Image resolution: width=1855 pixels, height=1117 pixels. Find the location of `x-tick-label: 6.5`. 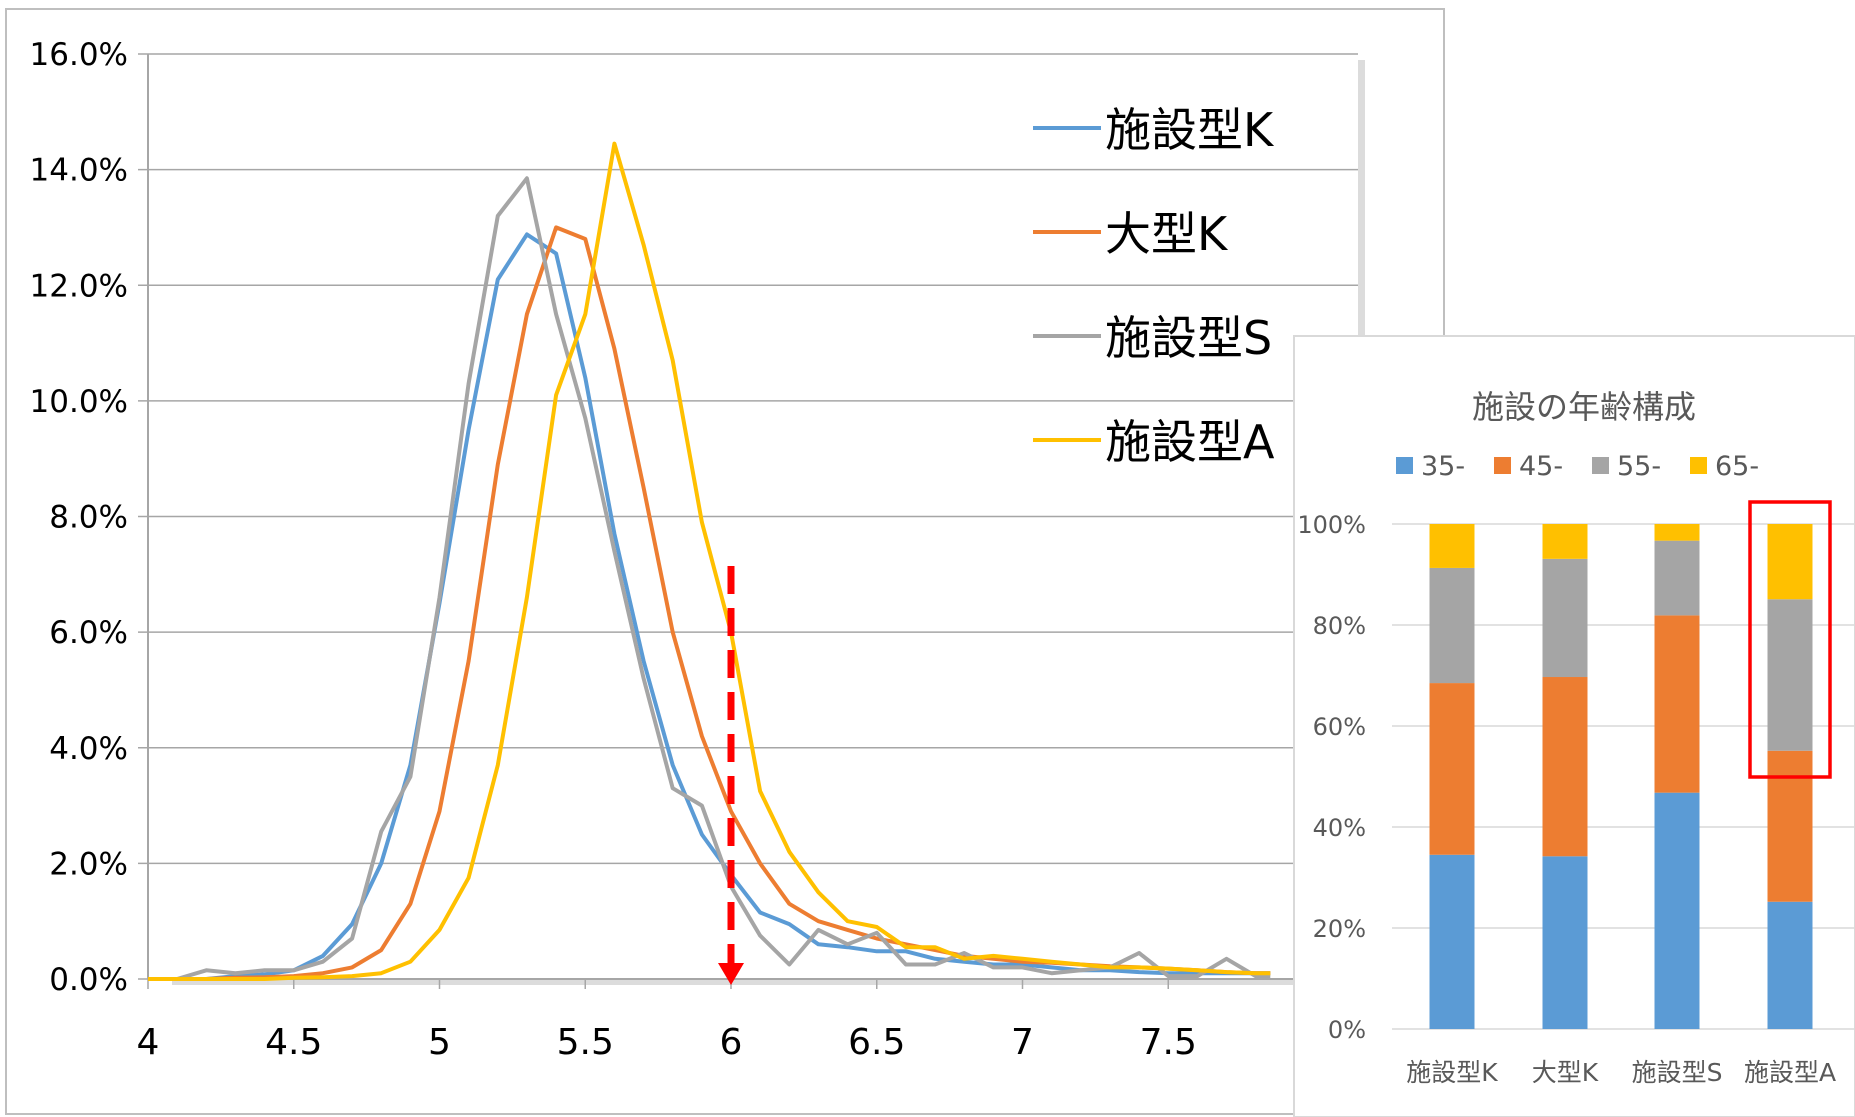

x-tick-label: 6.5 is located at coordinates (876, 1042).